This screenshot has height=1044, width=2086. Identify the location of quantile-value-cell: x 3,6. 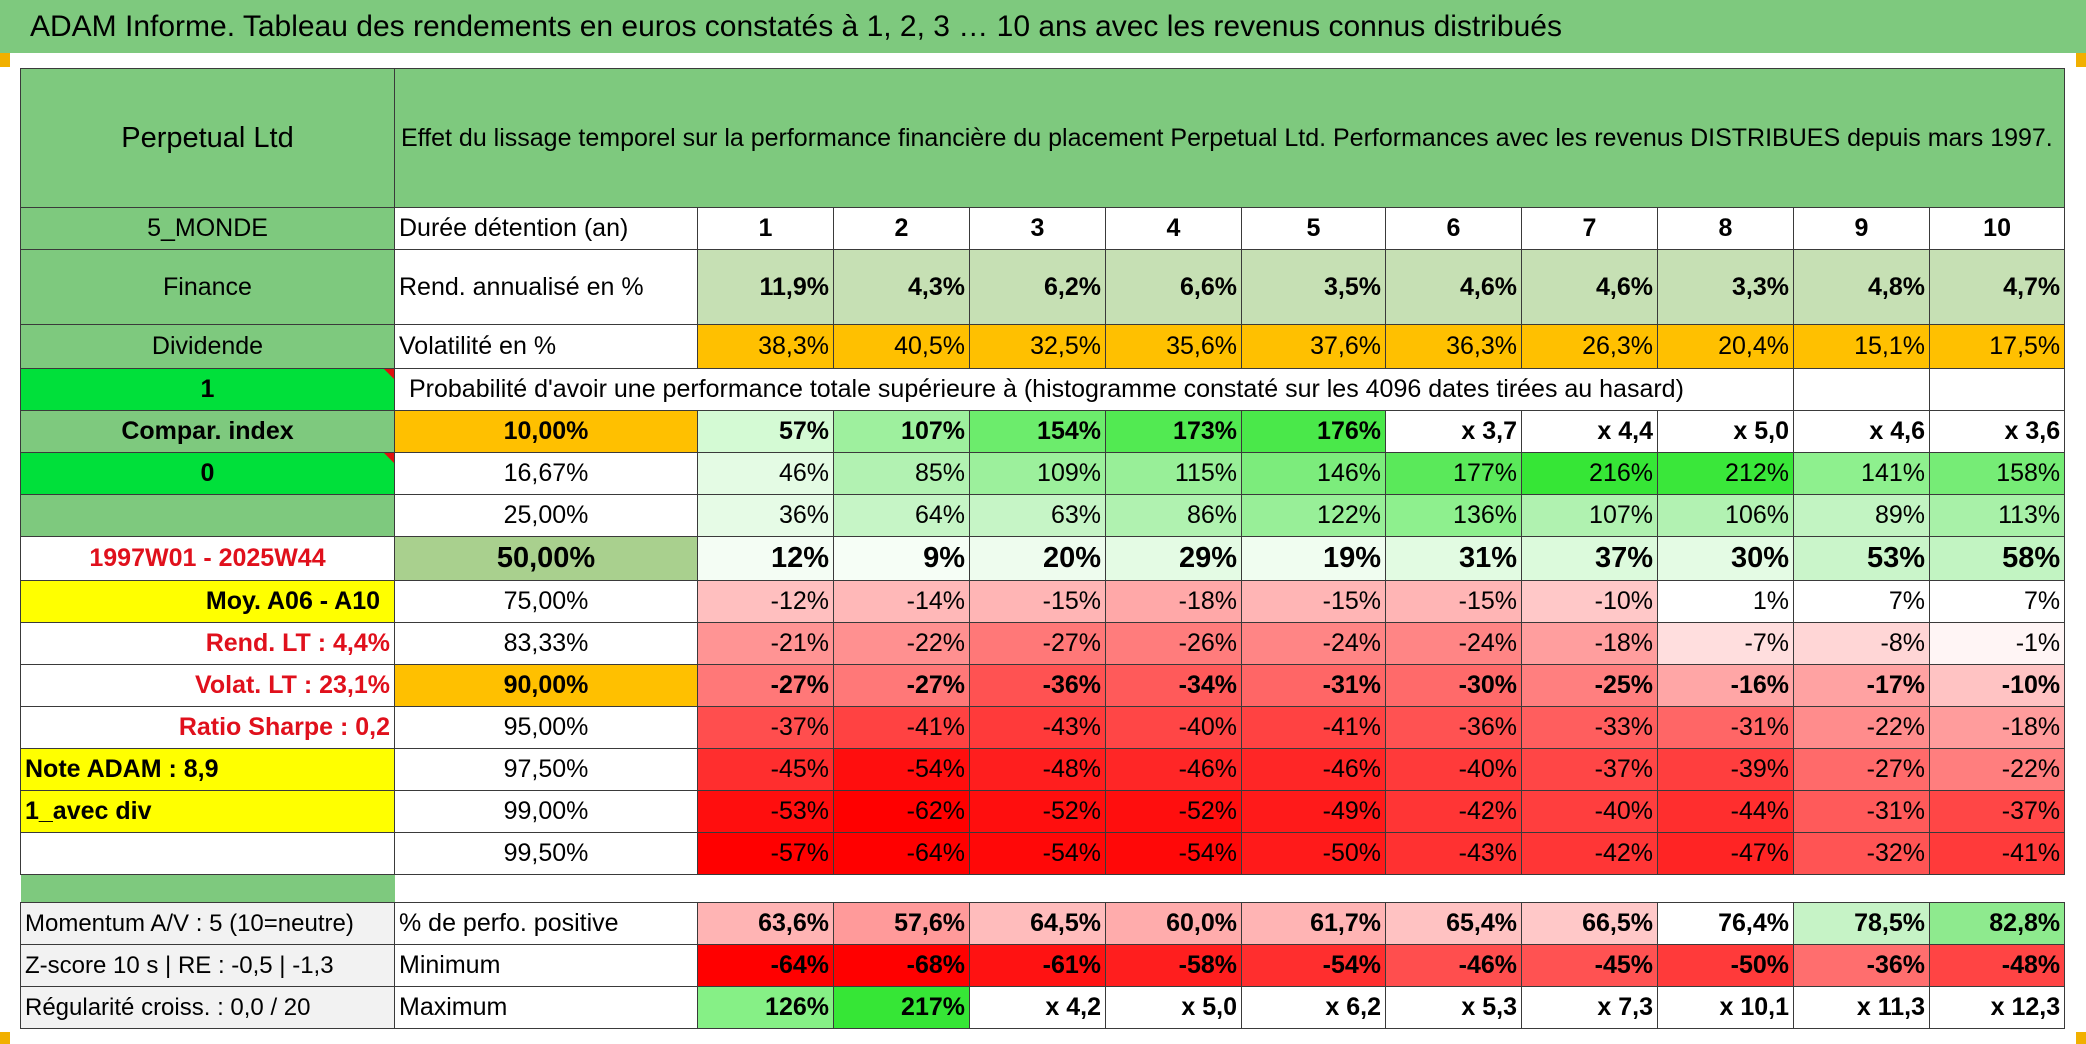
(1997, 431).